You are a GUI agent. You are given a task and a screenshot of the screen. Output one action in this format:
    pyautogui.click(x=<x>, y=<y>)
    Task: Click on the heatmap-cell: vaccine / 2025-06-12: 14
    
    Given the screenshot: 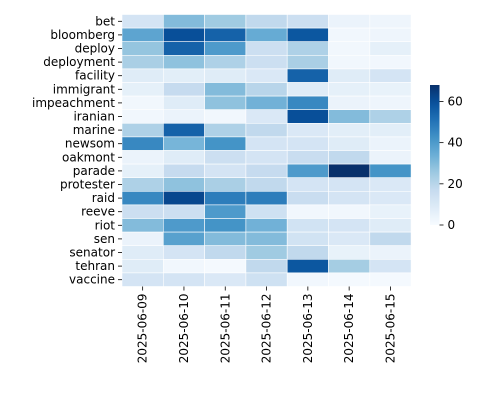 What is the action you would take?
    pyautogui.click(x=266, y=279)
    